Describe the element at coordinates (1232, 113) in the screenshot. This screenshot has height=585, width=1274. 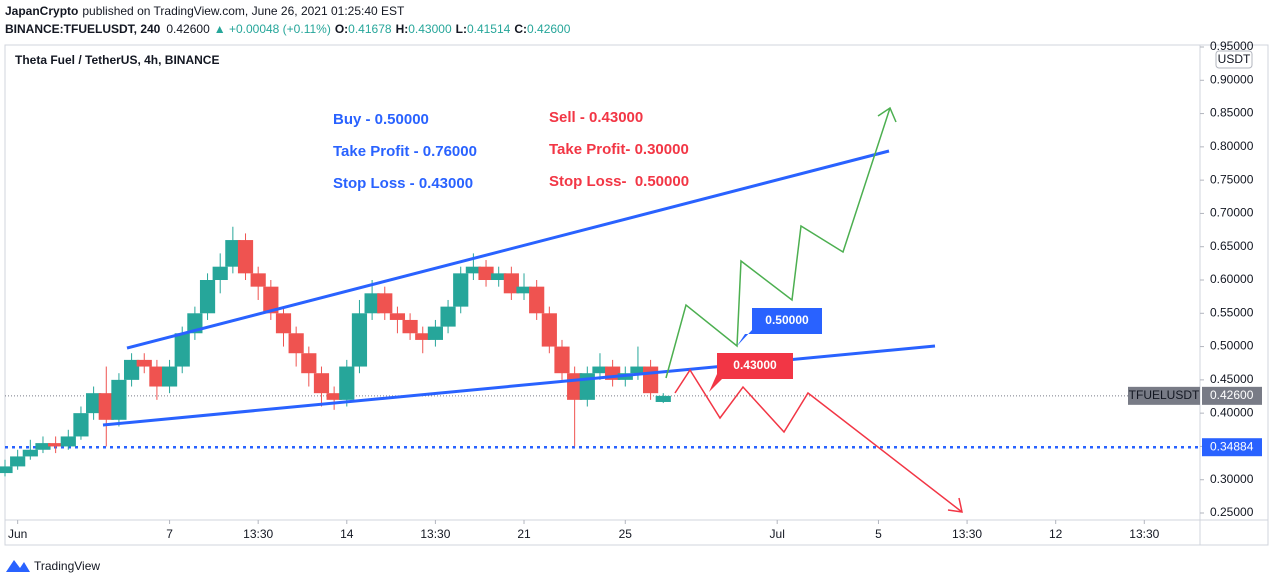
I see `y-tick-label: 0.85000` at that location.